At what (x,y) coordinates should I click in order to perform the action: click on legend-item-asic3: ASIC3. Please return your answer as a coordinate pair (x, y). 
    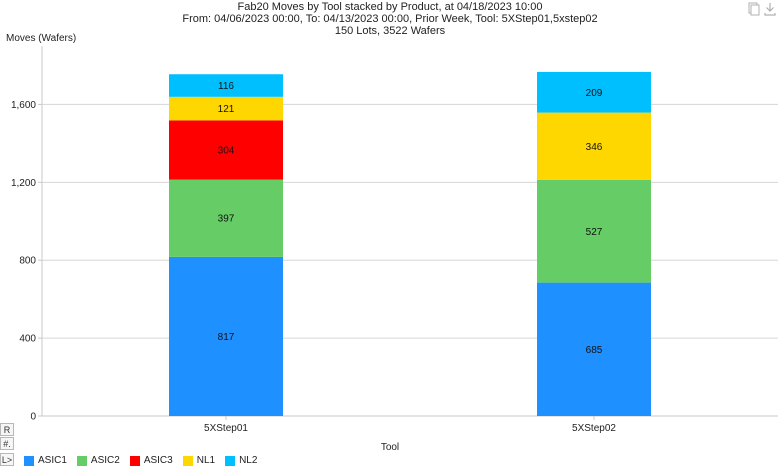
    Looking at the image, I should click on (151, 461).